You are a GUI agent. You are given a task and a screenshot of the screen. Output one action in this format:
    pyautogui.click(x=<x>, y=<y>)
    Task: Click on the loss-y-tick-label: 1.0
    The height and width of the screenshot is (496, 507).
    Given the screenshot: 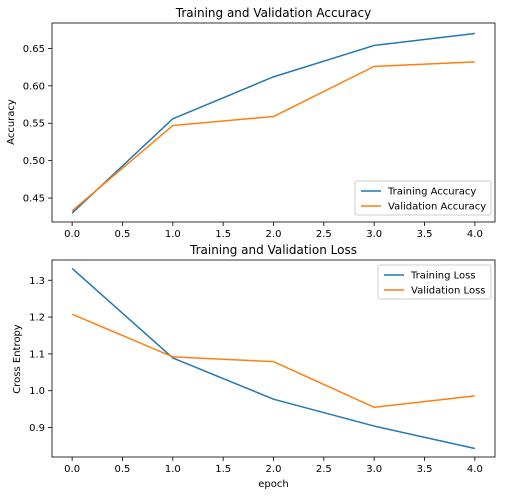 What is the action you would take?
    pyautogui.click(x=37, y=391)
    